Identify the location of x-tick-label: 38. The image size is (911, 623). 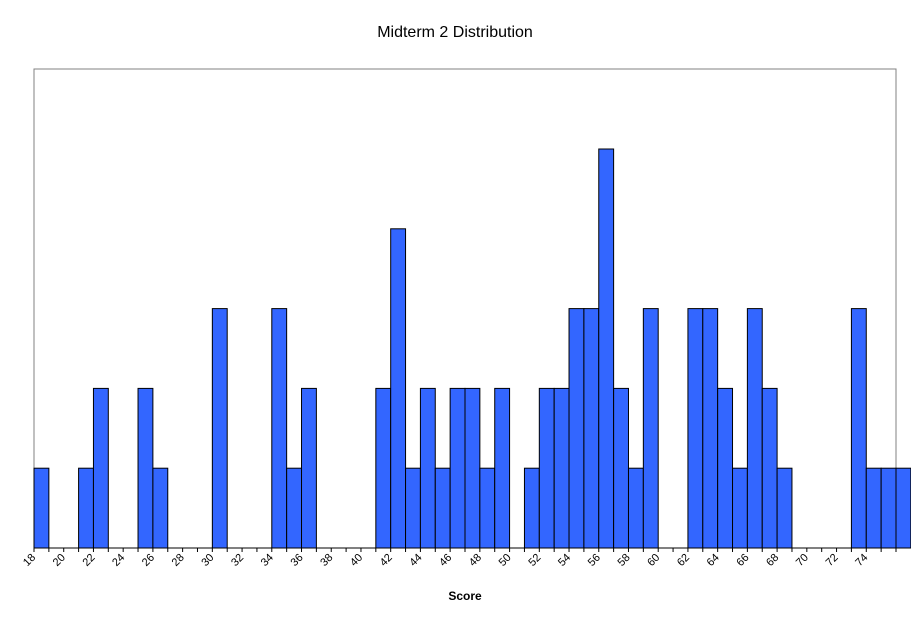
(326, 560).